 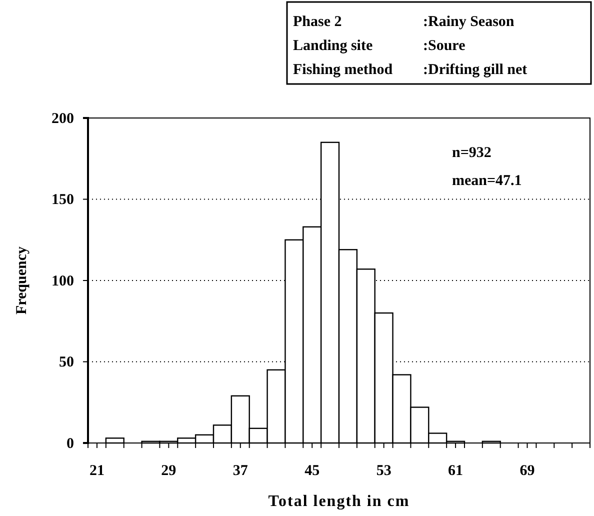 I want to click on y-tick-label: 200, so click(x=63, y=118).